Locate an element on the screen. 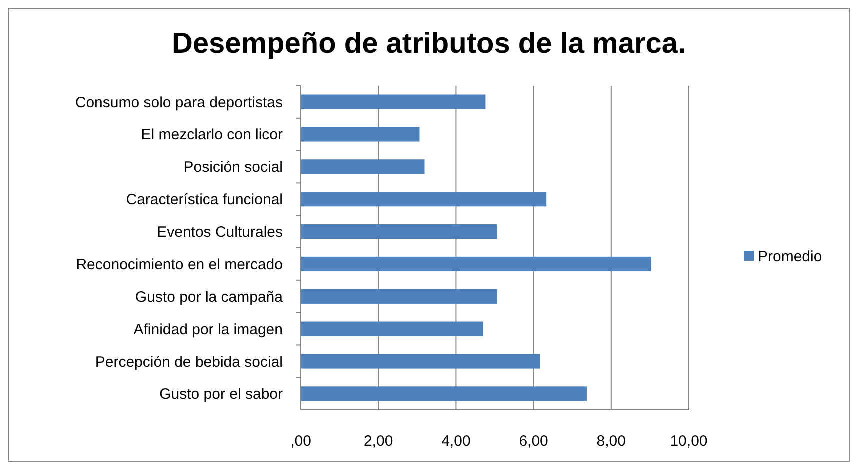  chart-title: Desempeño de atributos de la marca. is located at coordinates (429, 44).